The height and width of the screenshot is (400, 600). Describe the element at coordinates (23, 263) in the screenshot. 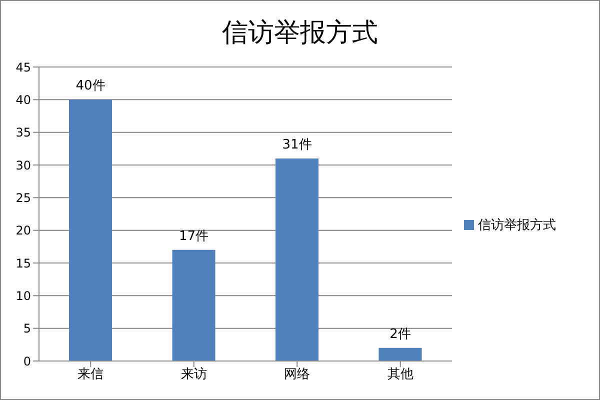

I see `y-tick-label: 15` at that location.